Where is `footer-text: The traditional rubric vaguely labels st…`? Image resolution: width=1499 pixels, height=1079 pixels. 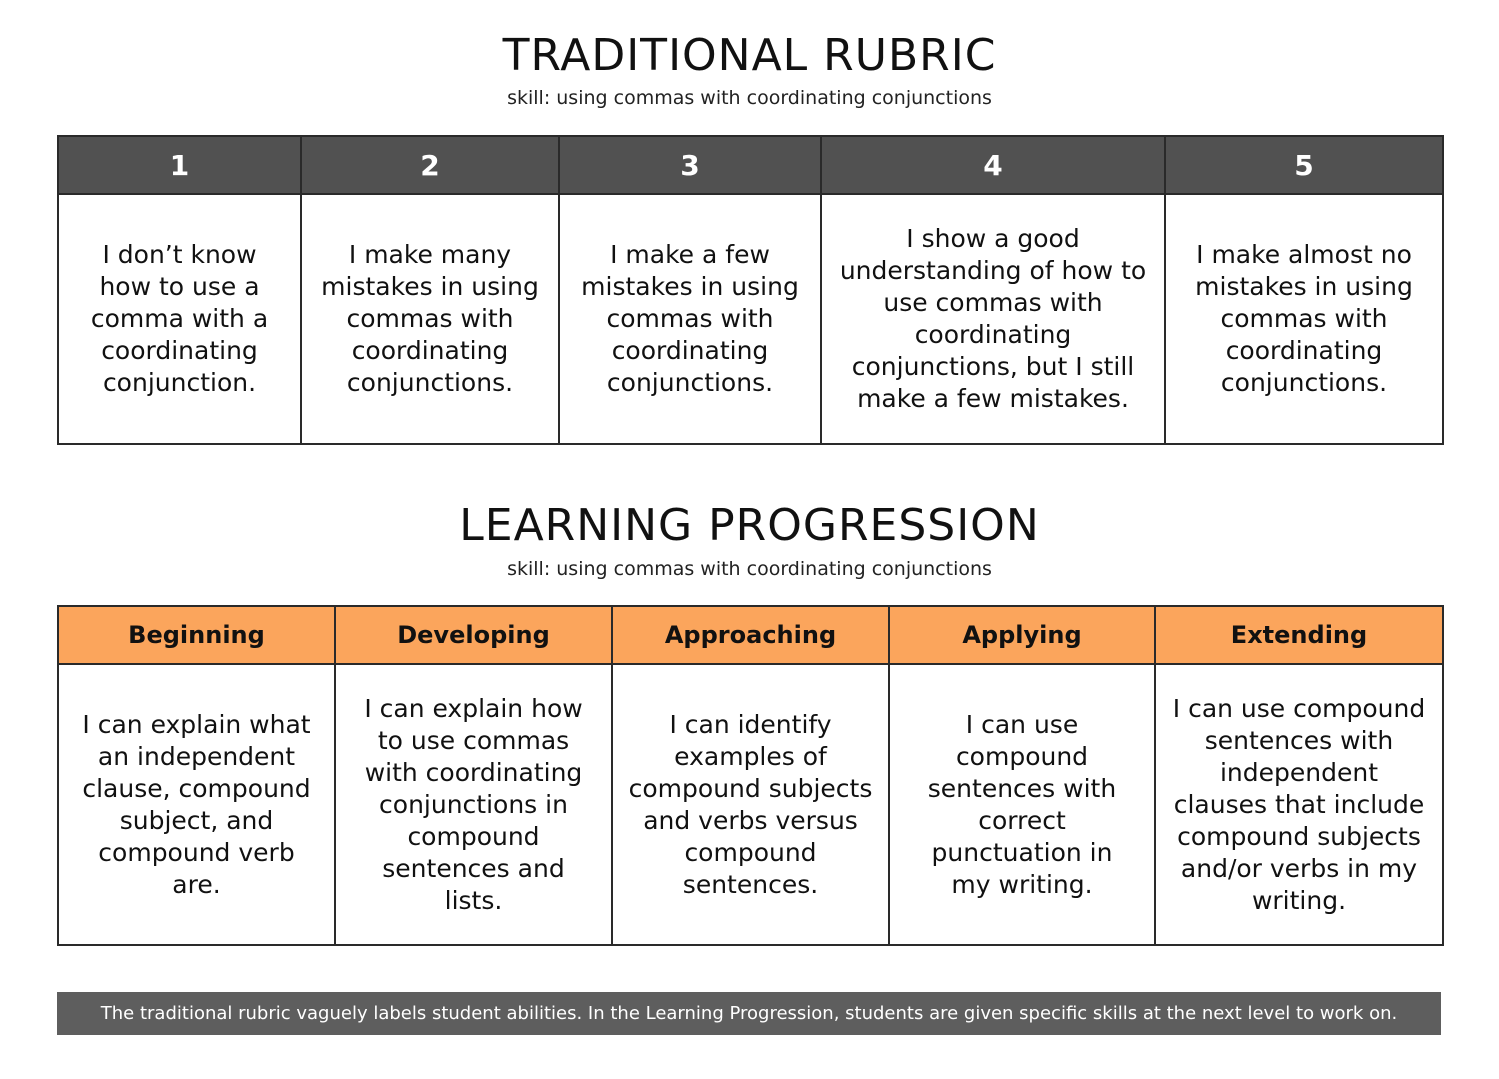
footer-text: The traditional rubric vaguely labels st… is located at coordinates (749, 1013).